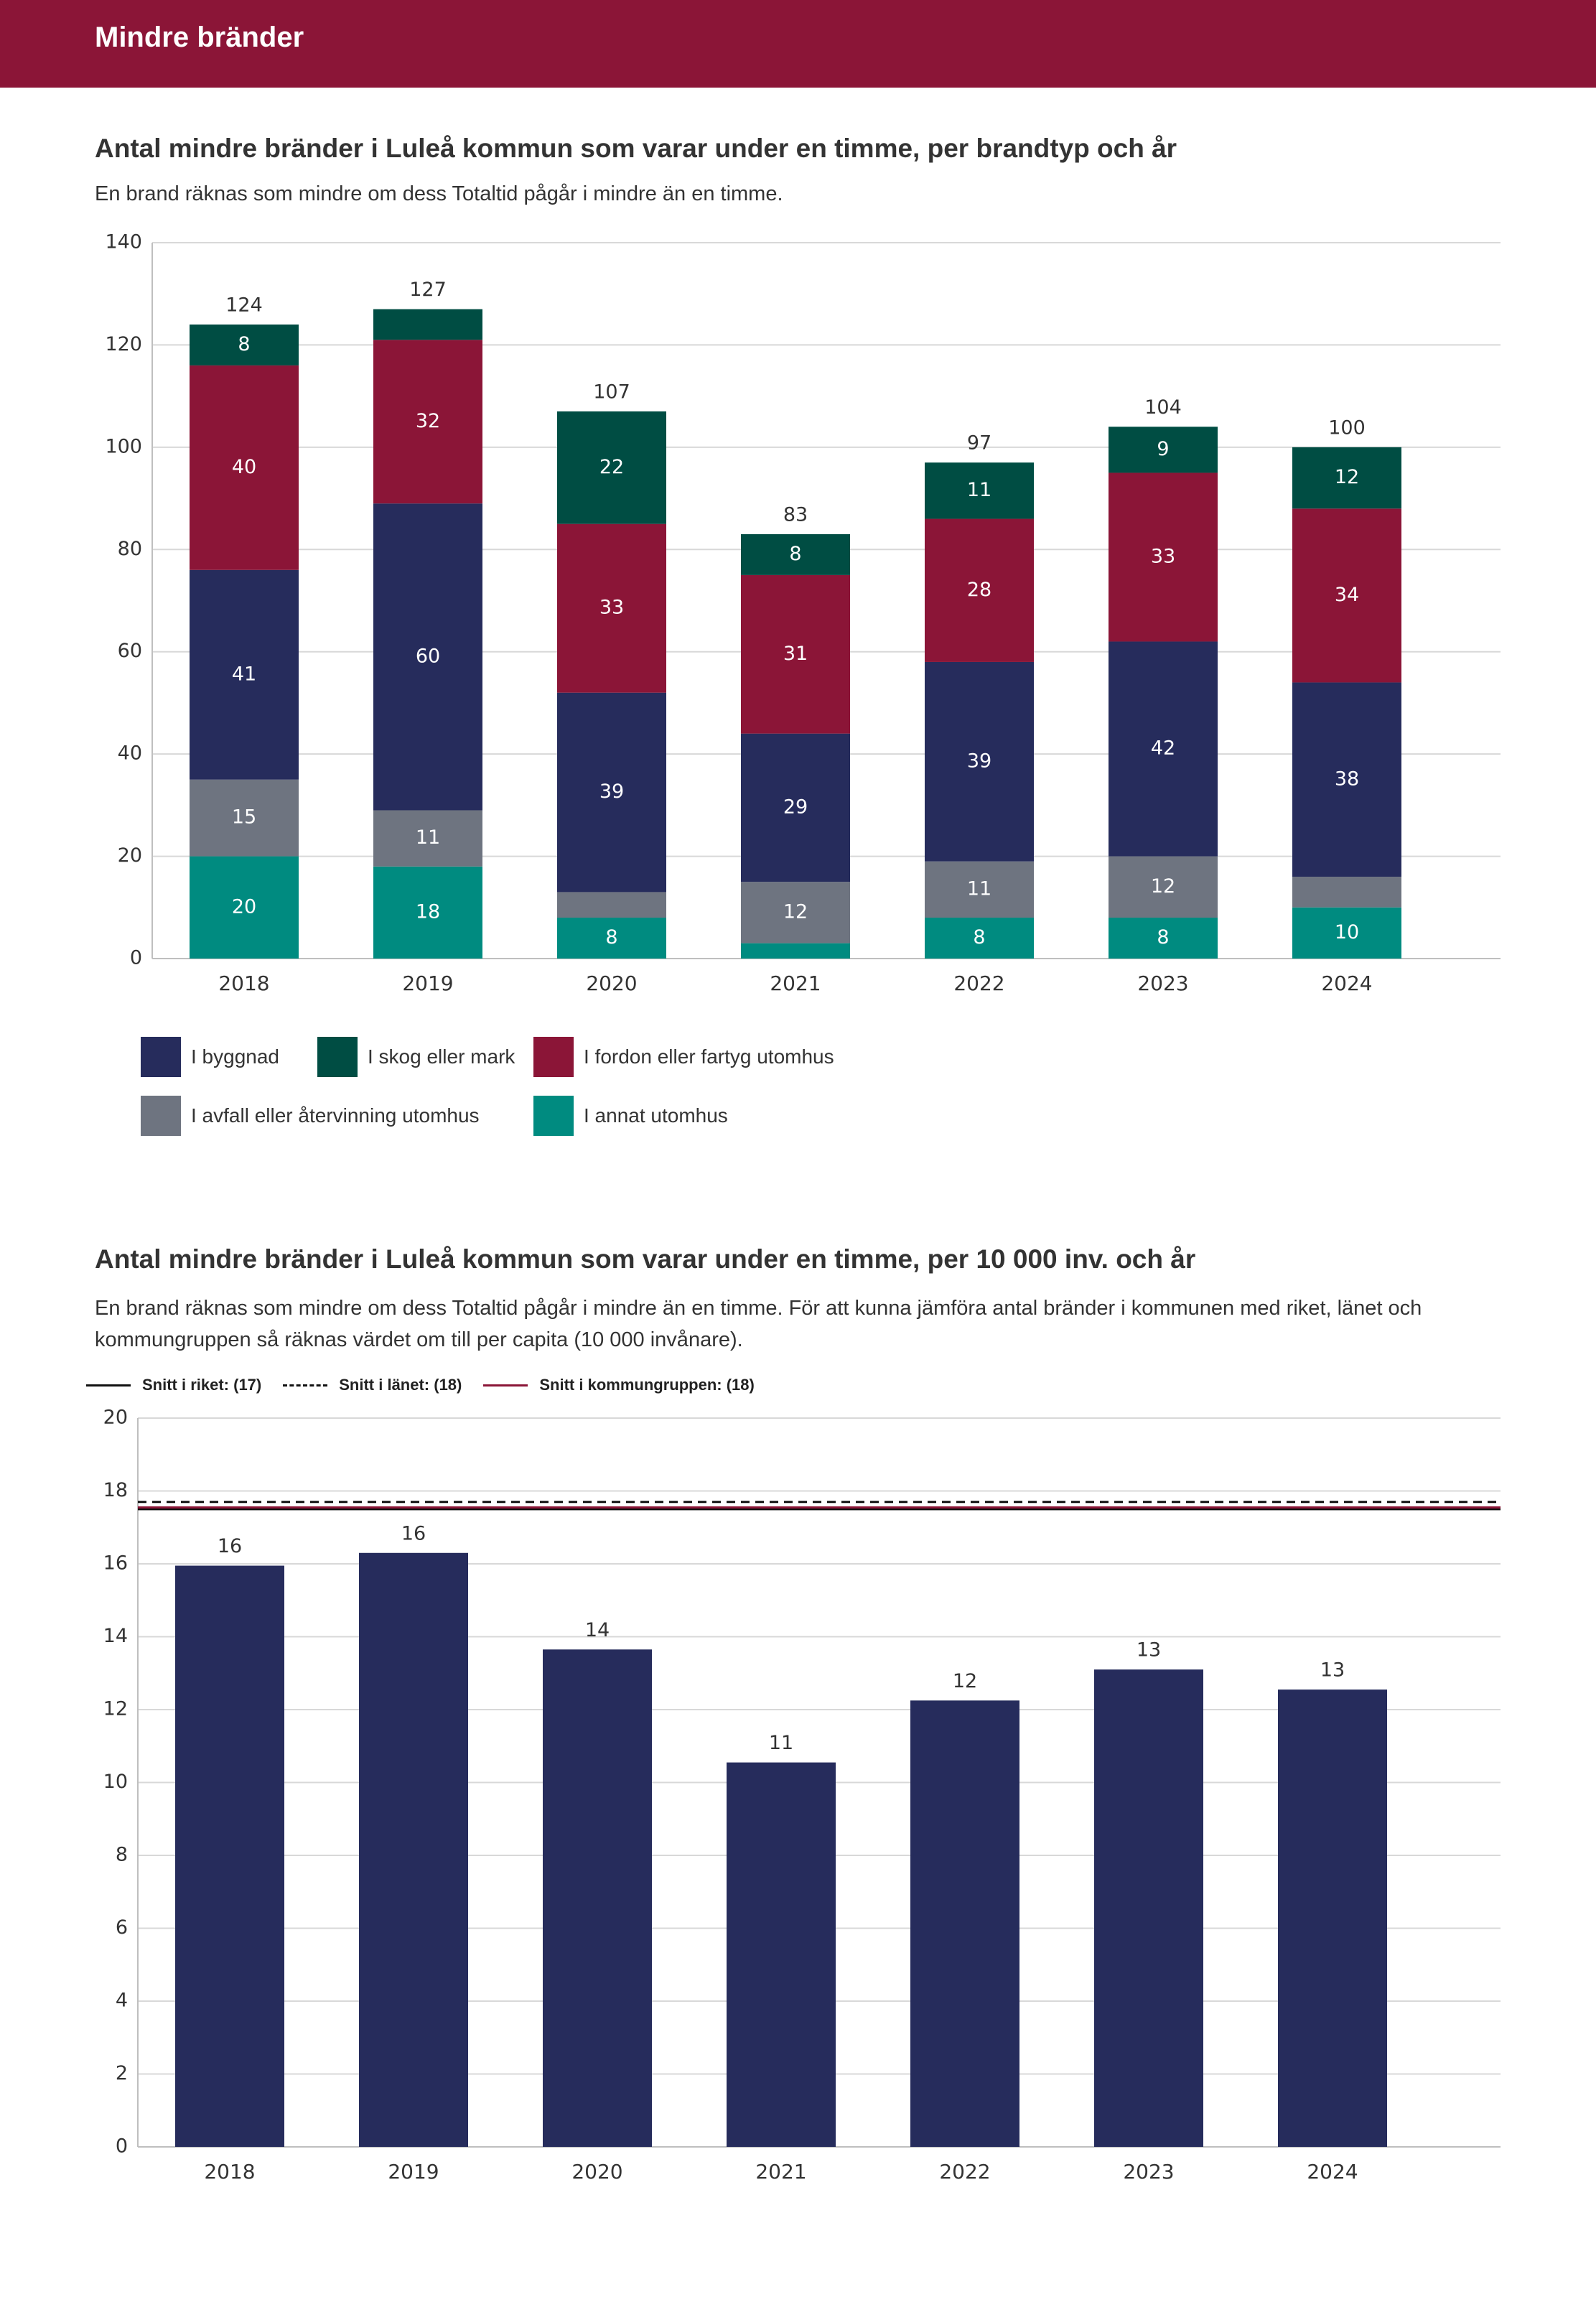 This screenshot has height=2307, width=1596. I want to click on y-tick-label: 18, so click(115, 1490).